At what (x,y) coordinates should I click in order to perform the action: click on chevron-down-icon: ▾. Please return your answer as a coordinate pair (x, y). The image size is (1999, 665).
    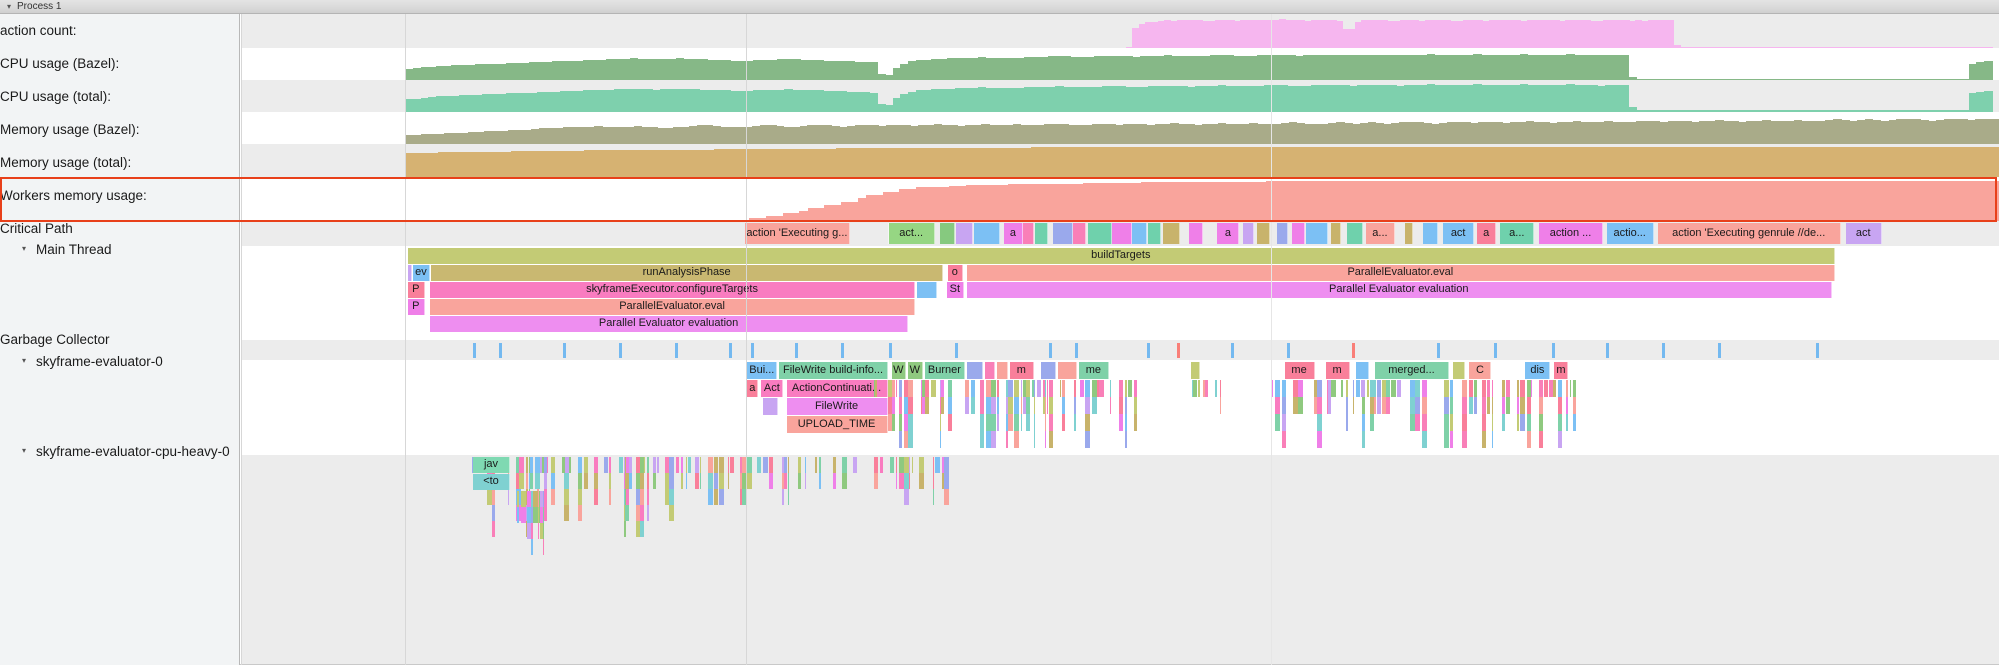
    Looking at the image, I should click on (9, 6).